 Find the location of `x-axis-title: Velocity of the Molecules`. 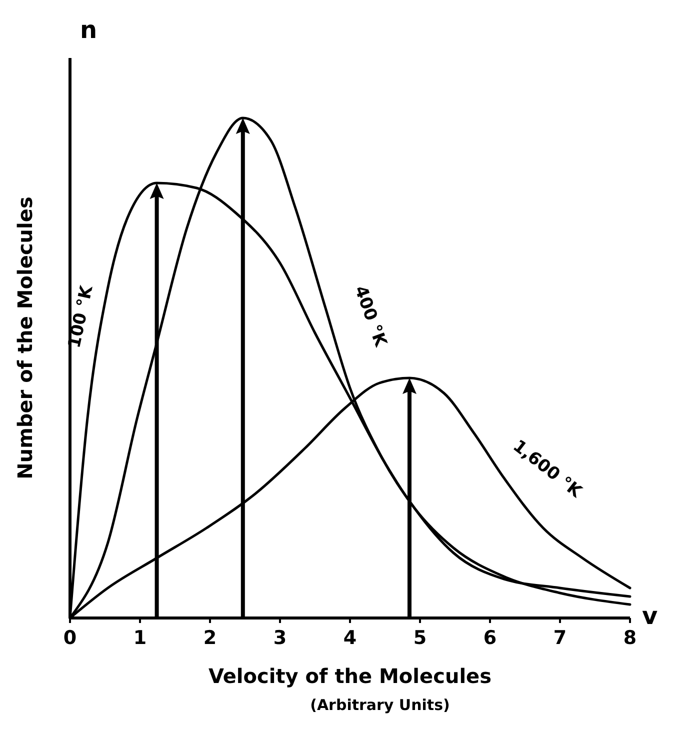

x-axis-title: Velocity of the Molecules is located at coordinates (350, 676).